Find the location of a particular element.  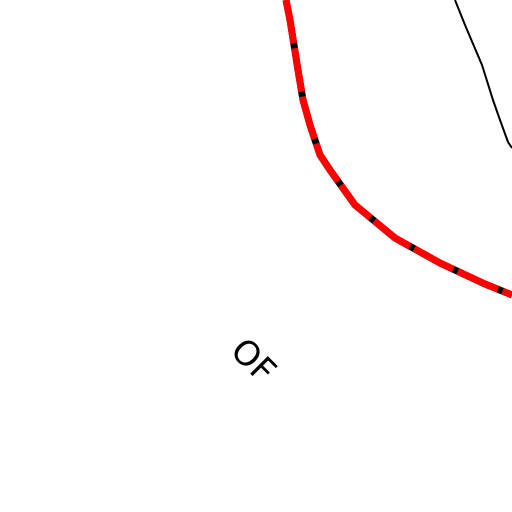

road is located at coordinates (483, 74).